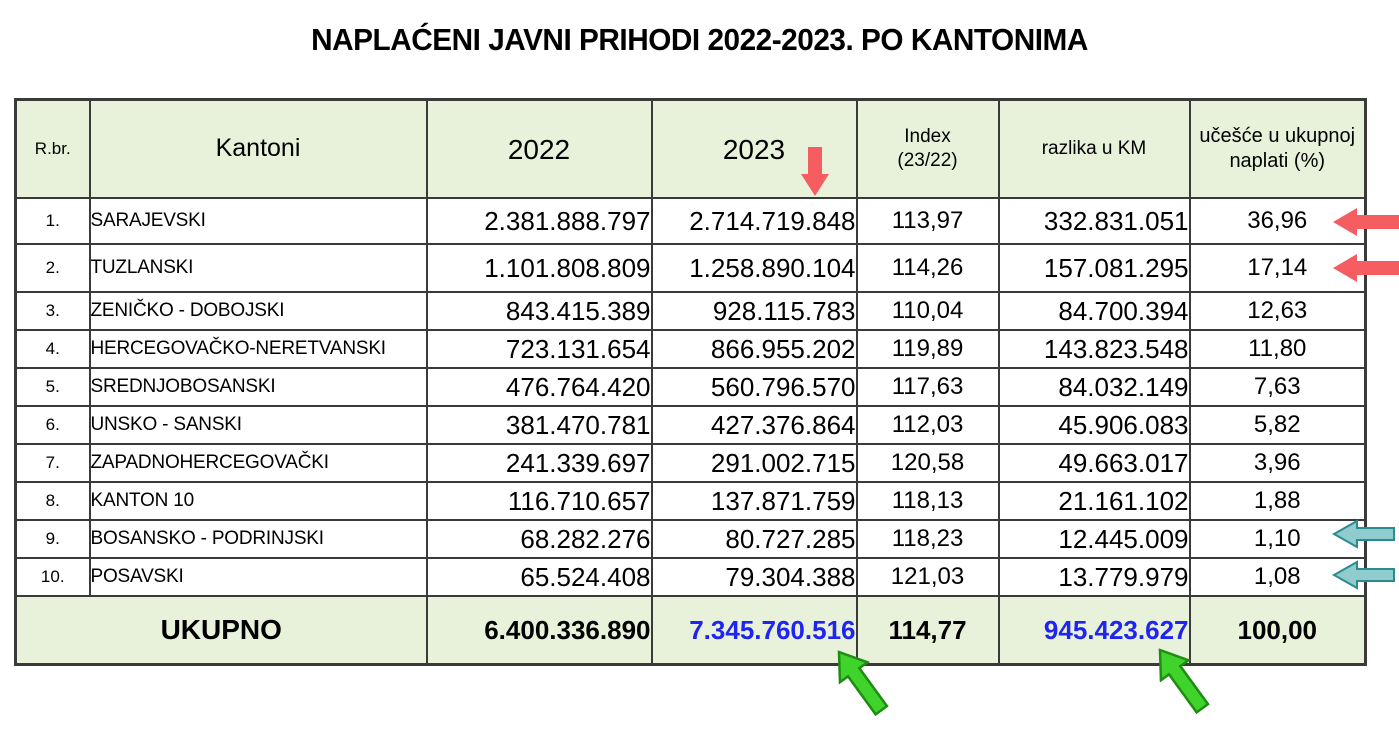  I want to click on header-ucesce-line2: naplati (%), so click(1277, 161).